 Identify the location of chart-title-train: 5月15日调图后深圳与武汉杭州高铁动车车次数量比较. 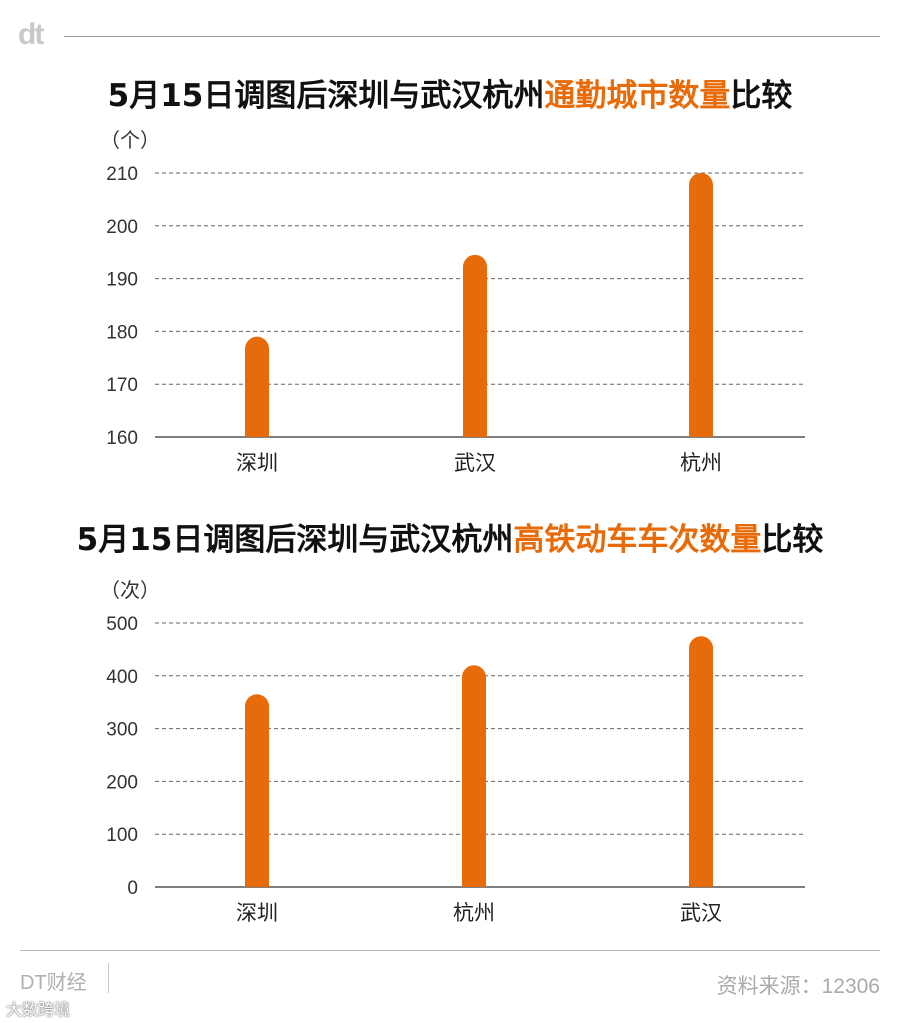
(450, 536).